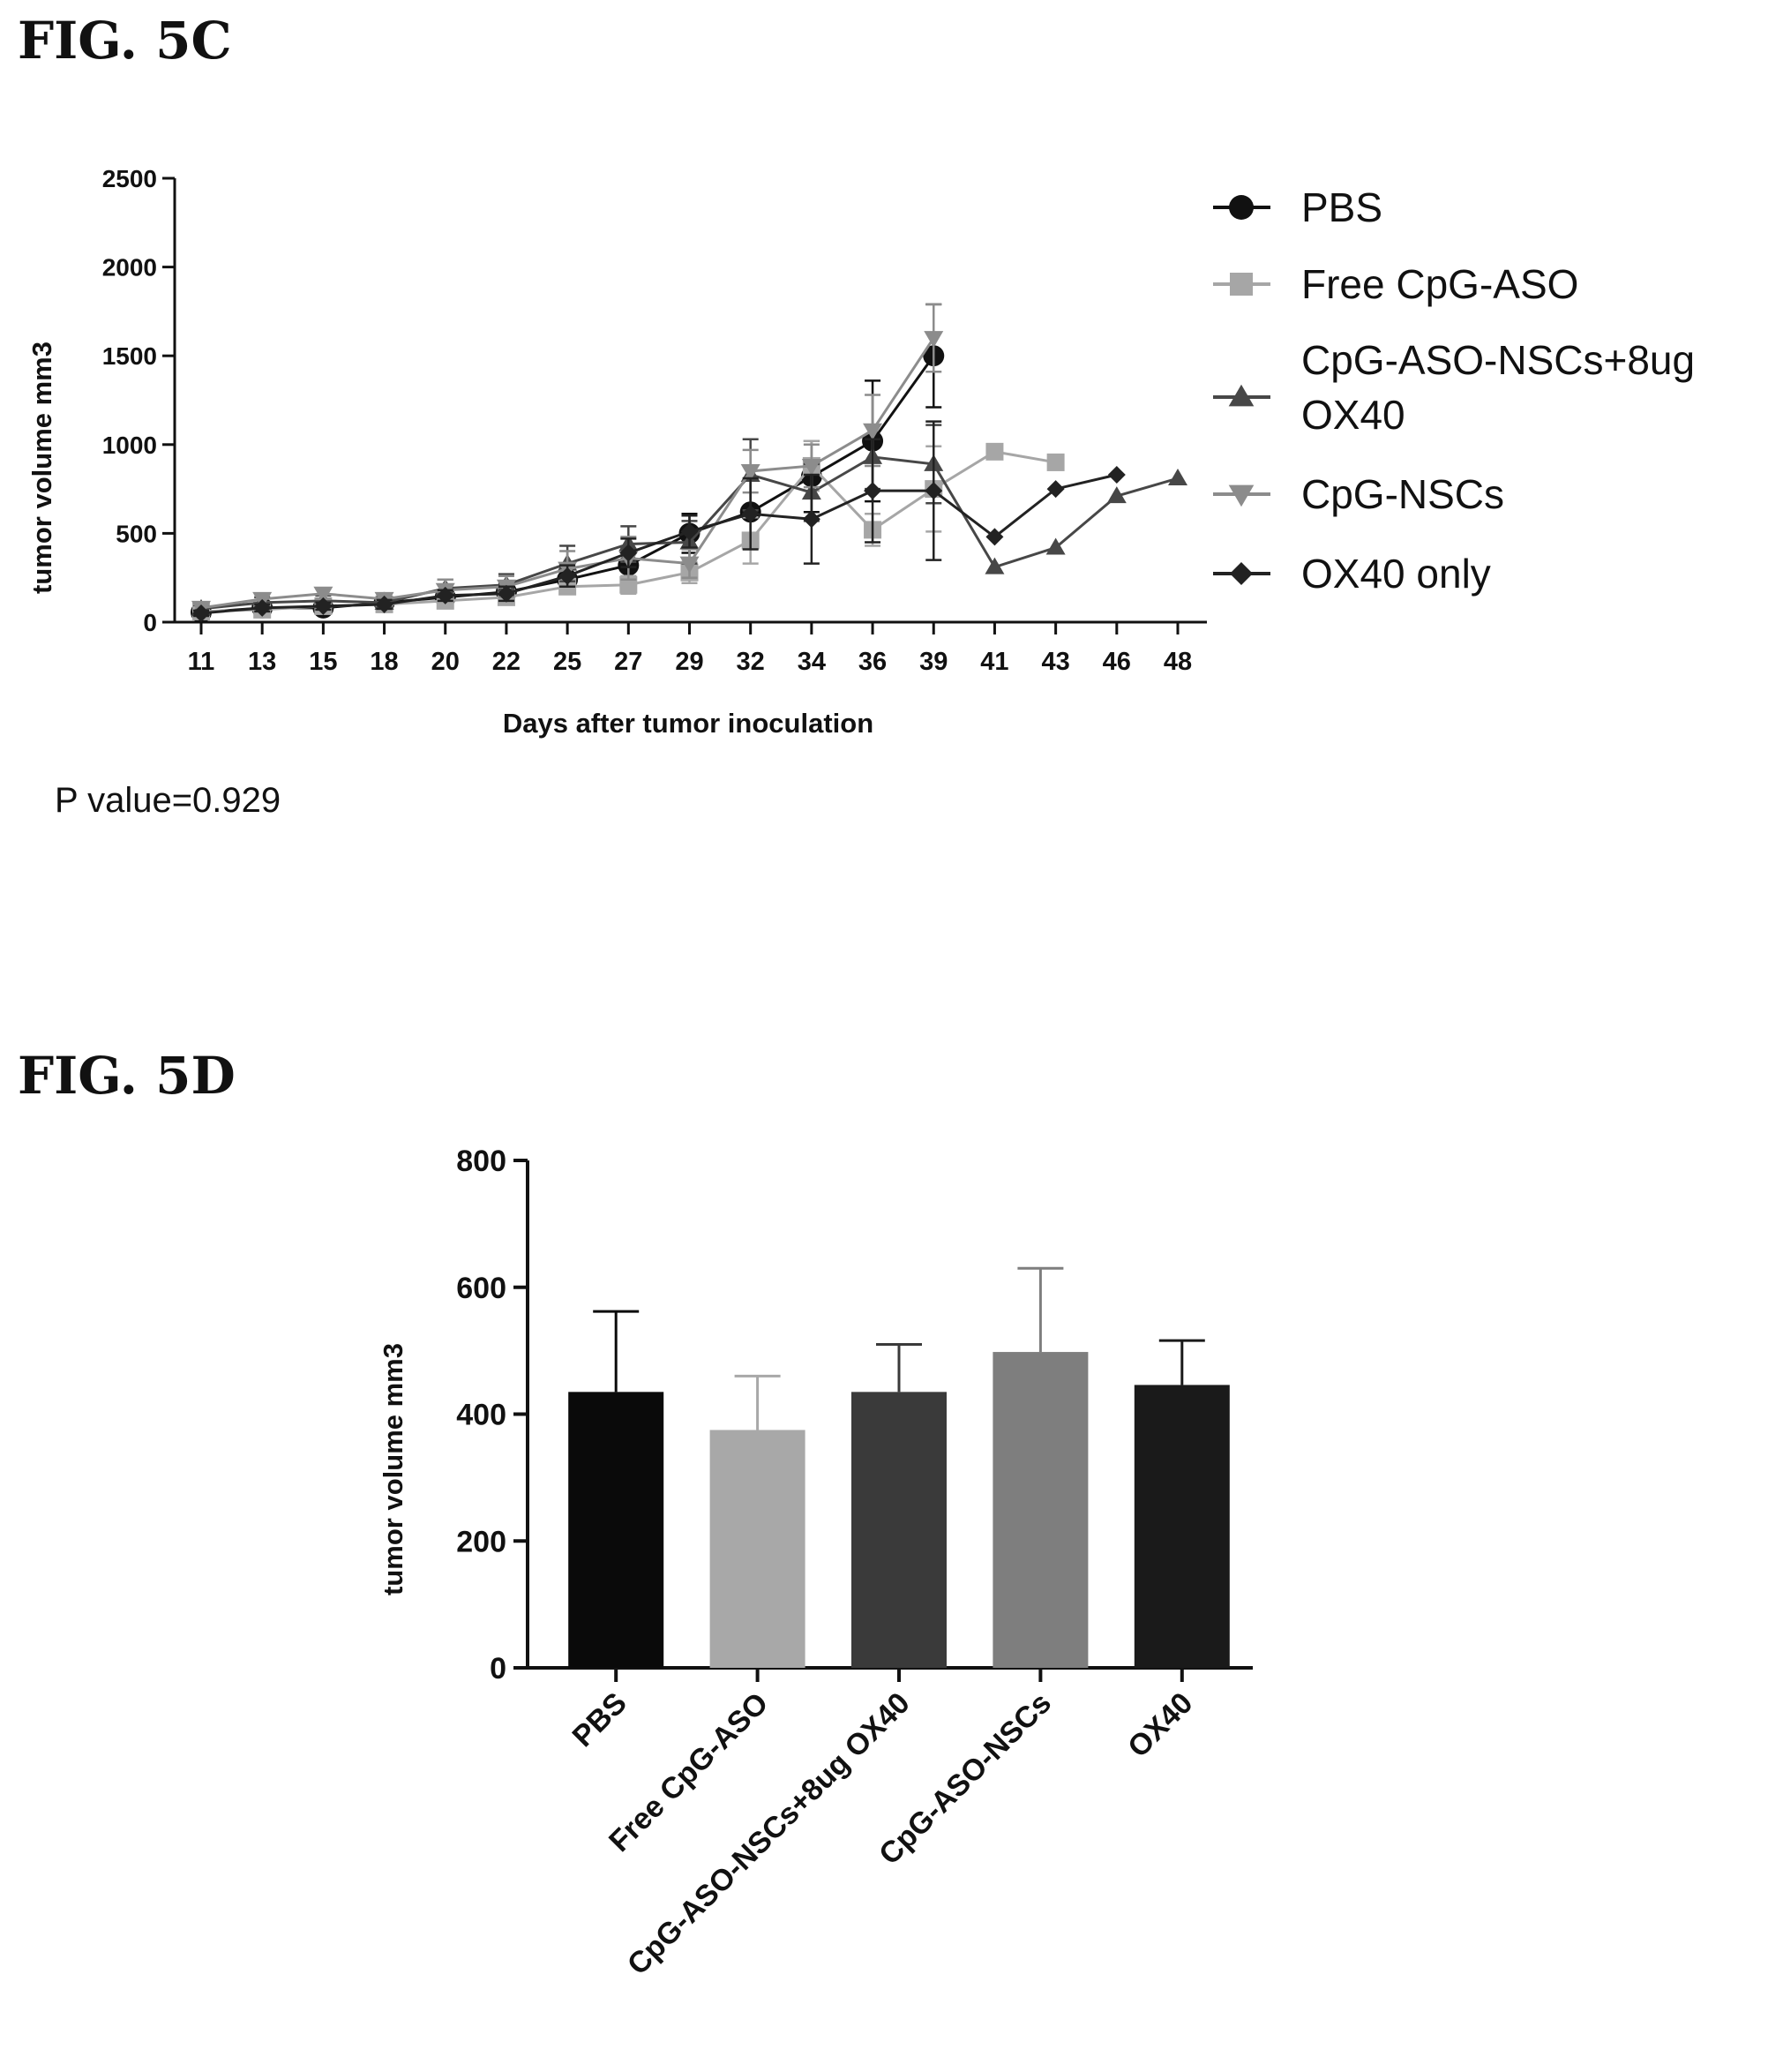 This screenshot has height=2072, width=1768. I want to click on x-tick-label: 13, so click(262, 662).